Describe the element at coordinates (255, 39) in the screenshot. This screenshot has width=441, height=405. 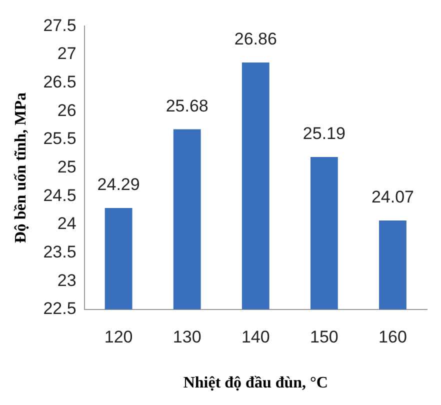
I see `data-label: 26.86` at that location.